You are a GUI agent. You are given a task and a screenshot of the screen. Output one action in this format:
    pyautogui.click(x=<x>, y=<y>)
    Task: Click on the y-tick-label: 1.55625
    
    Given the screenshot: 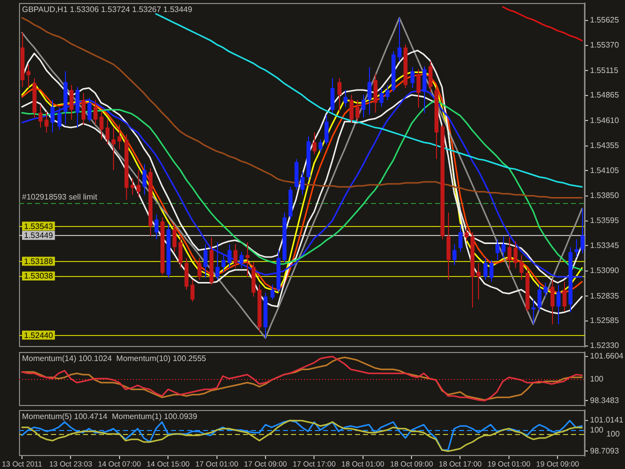 What is the action you would take?
    pyautogui.click(x=605, y=20)
    